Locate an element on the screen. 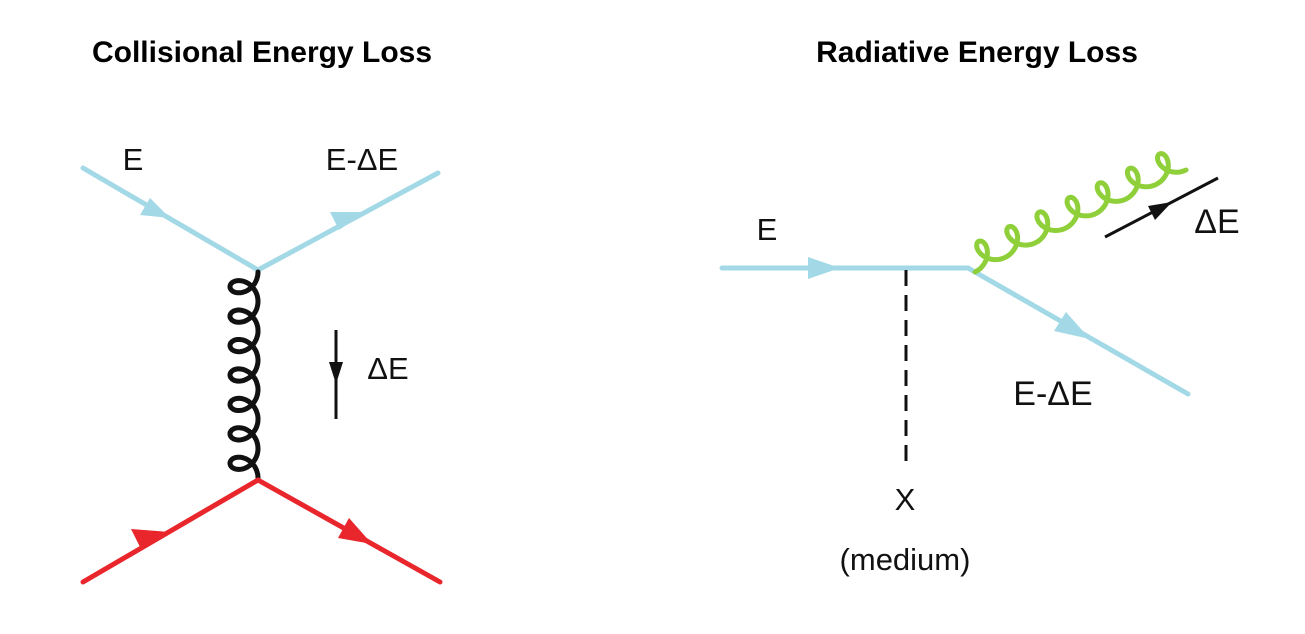 This screenshot has width=1305, height=634. collisional-target-incoming-line is located at coordinates (170, 531).